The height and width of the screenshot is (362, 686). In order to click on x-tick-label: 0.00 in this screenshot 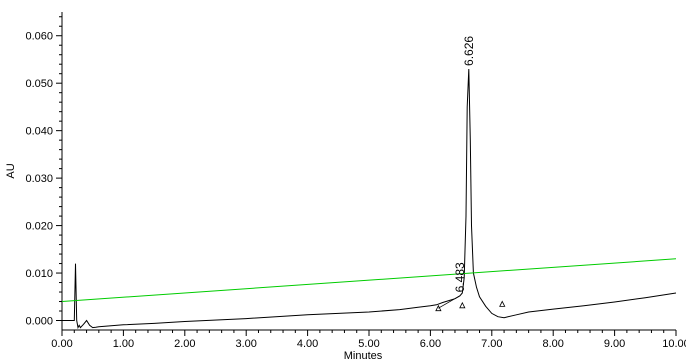, I will do `click(61, 344)`.